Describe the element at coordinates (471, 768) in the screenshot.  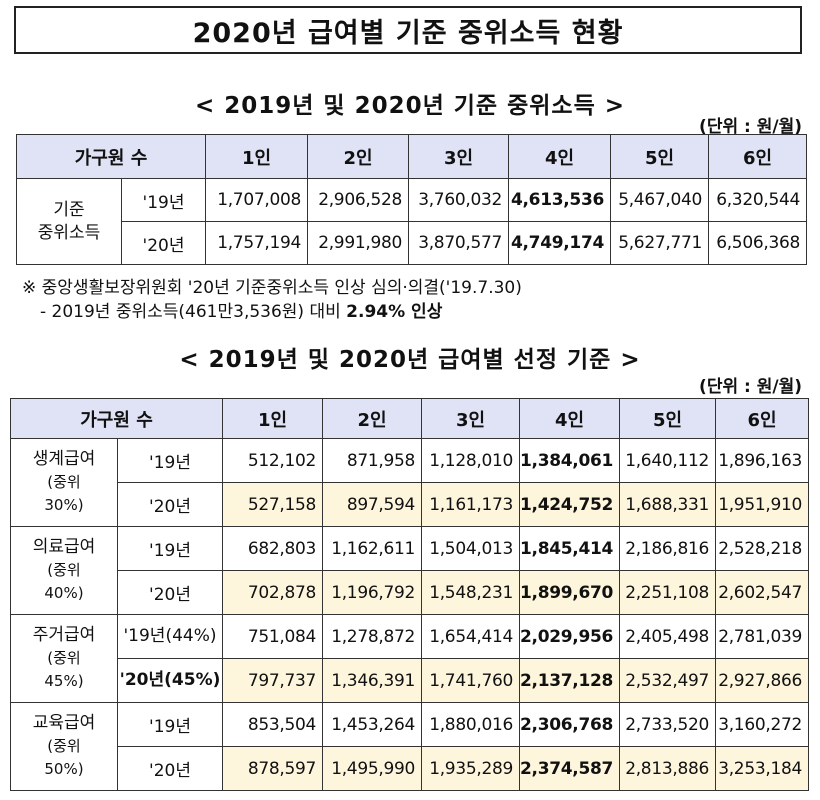
I see `value-cell: 1,935,289` at that location.